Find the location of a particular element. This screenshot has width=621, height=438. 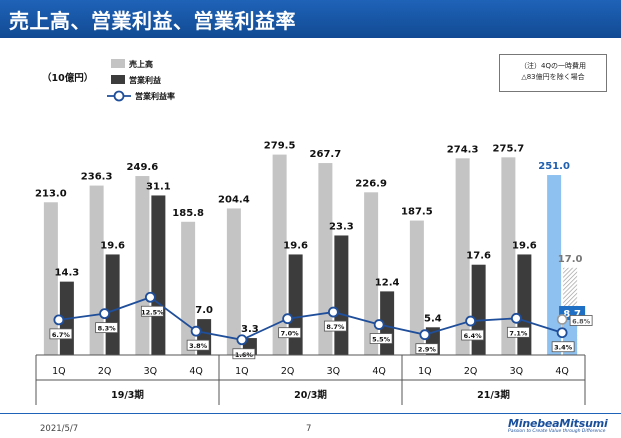

legend-swatch-sales is located at coordinates (118, 63).